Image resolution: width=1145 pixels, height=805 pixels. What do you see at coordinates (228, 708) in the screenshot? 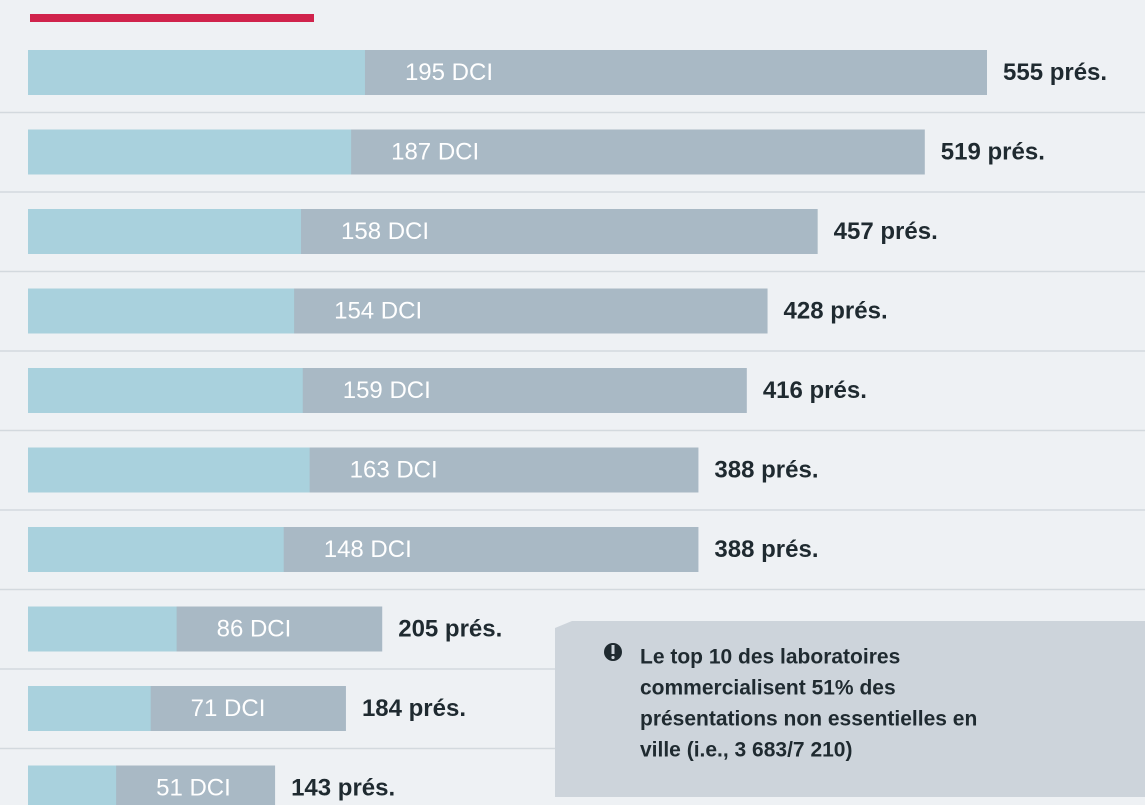
I see `dci-label: 71 DCI` at bounding box center [228, 708].